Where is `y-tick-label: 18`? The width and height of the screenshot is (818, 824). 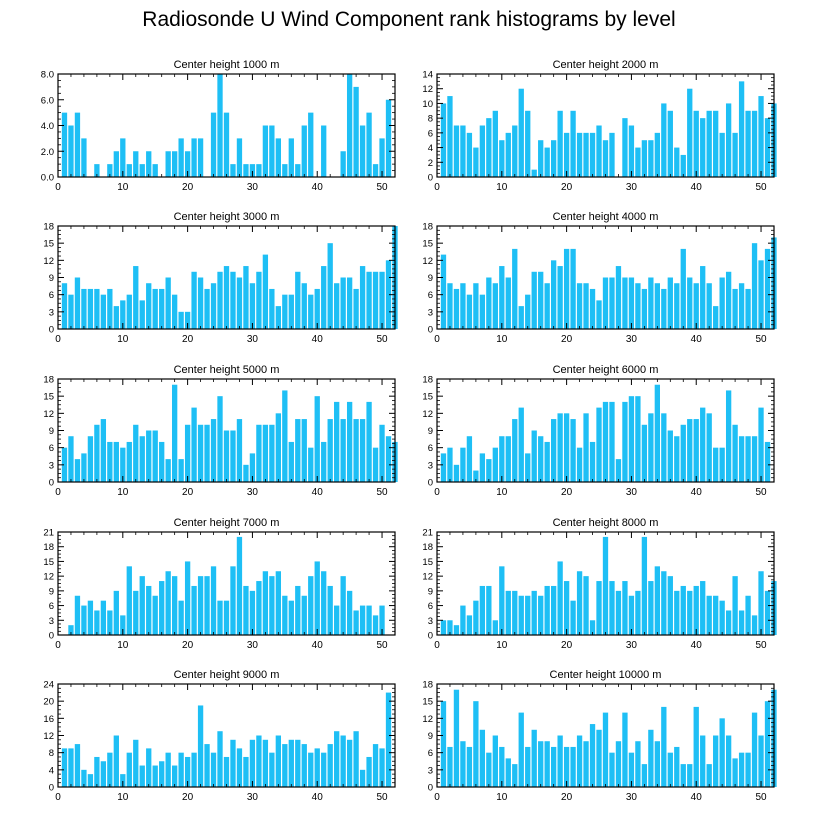
y-tick-label: 18 is located at coordinates (48, 227).